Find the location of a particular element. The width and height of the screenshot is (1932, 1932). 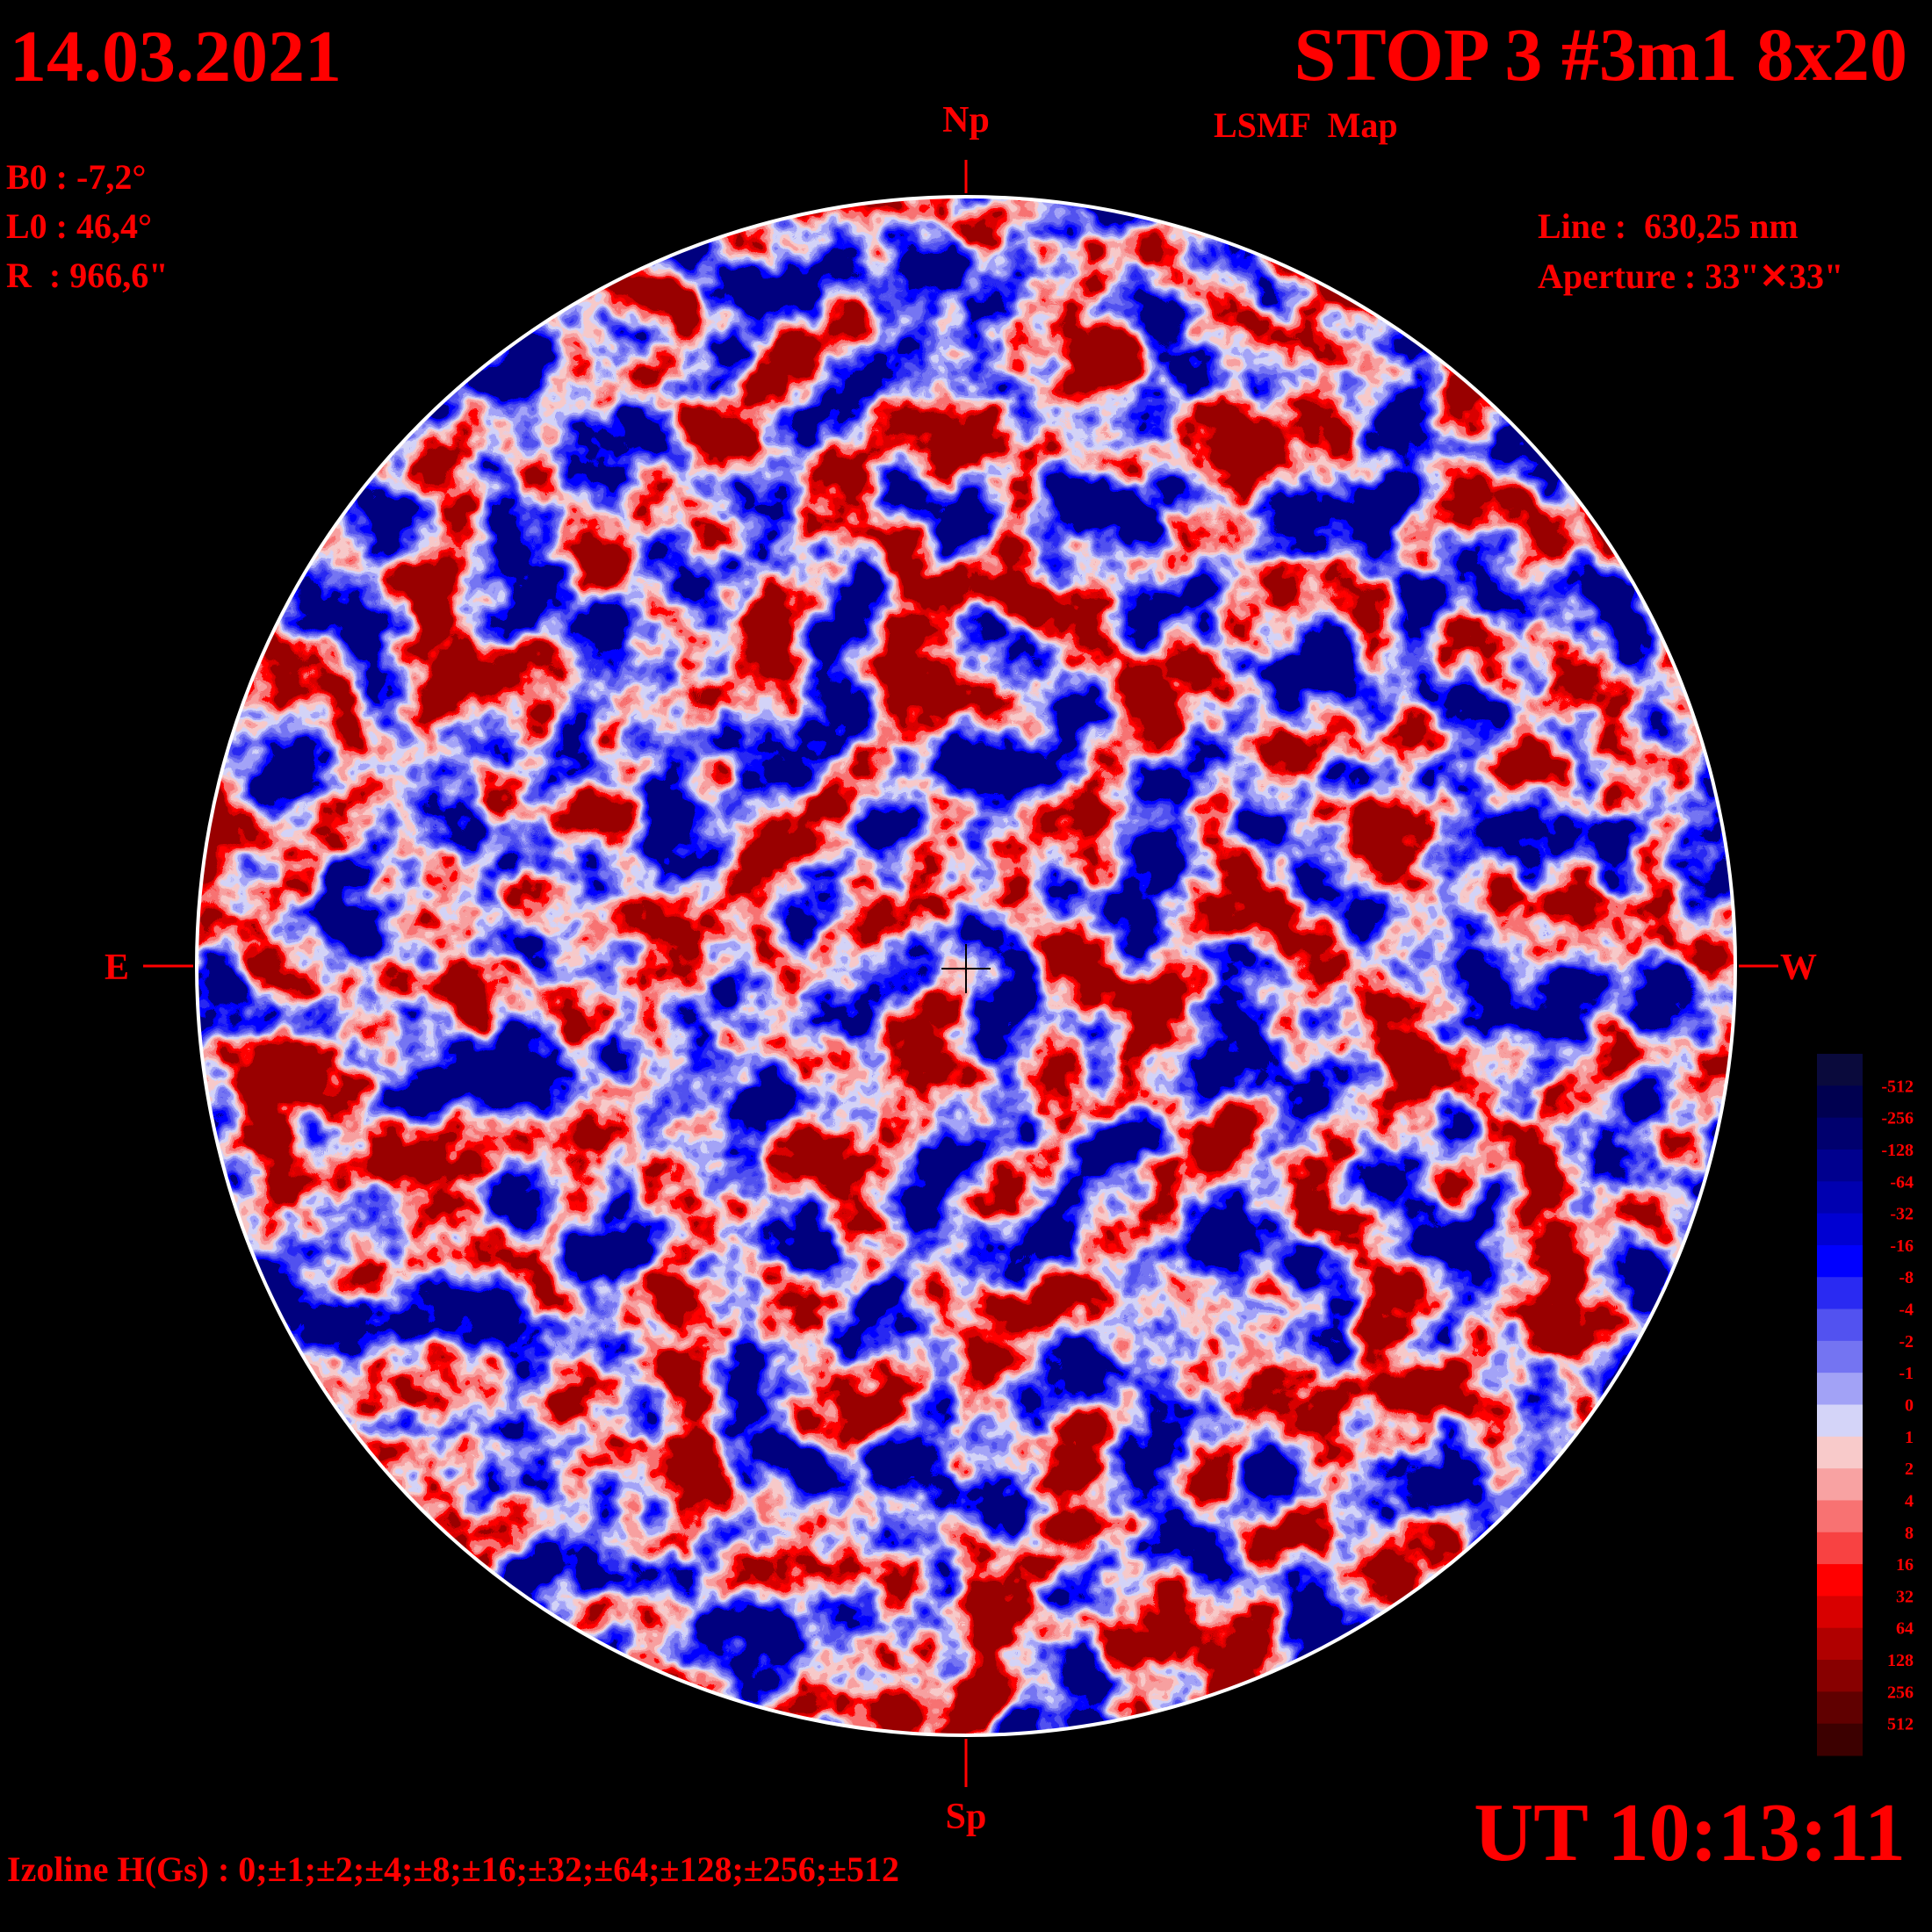

instrument: Line : 630,25 nm is located at coordinates (1669, 226).